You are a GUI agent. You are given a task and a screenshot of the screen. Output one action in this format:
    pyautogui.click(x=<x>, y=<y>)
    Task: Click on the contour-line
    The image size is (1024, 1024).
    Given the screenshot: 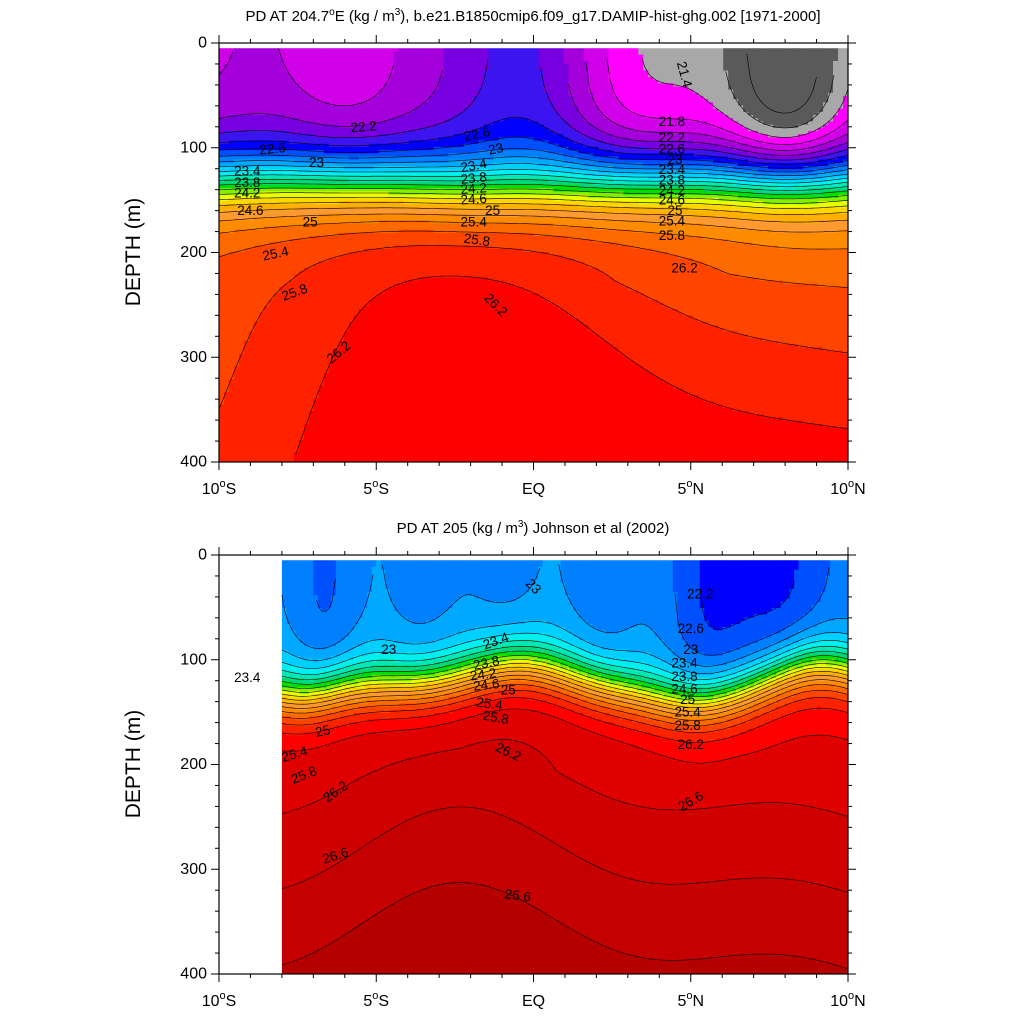 What is the action you would take?
    pyautogui.click(x=331, y=98)
    